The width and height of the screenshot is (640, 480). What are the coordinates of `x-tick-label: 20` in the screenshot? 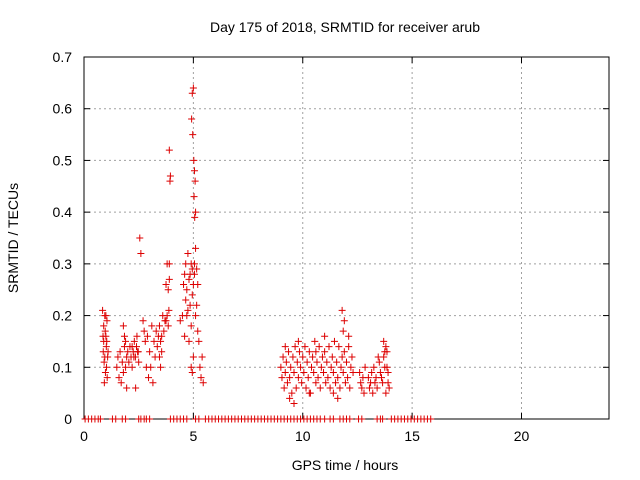 It's located at (522, 436).